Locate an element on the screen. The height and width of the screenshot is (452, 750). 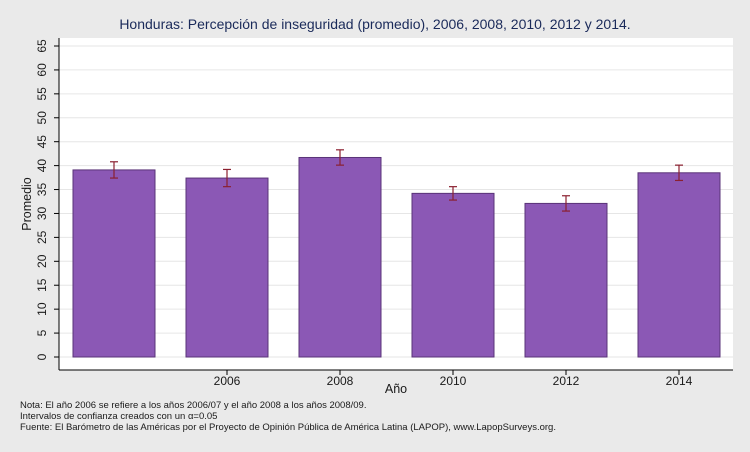
error-bars is located at coordinates (396, 180).